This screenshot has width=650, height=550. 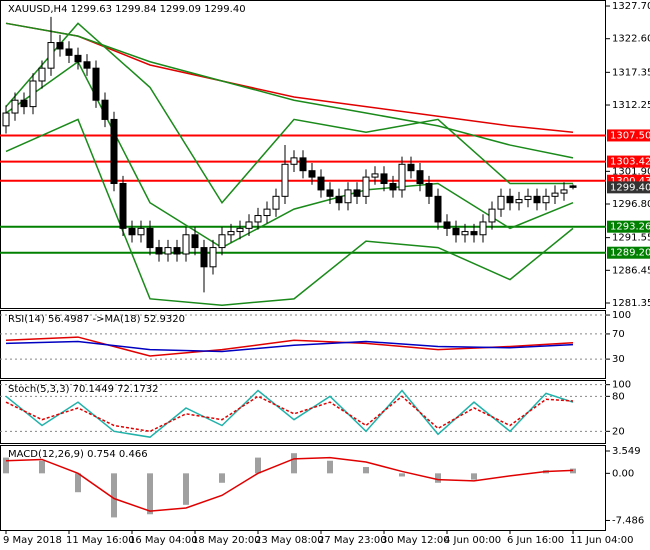 I want to click on y-tick-label: 1286.45, so click(x=631, y=270).